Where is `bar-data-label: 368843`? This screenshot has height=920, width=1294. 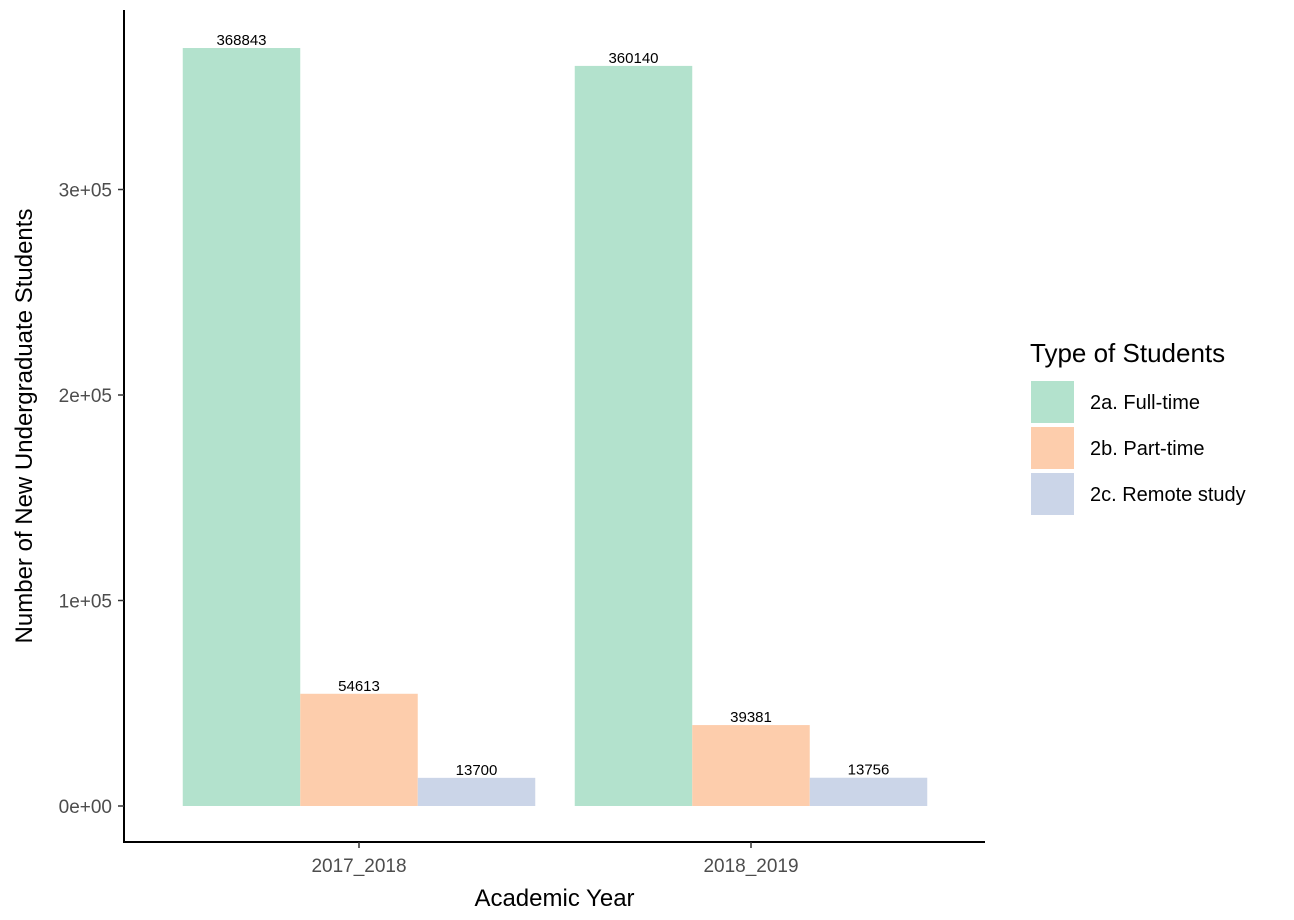 bar-data-label: 368843 is located at coordinates (241, 40).